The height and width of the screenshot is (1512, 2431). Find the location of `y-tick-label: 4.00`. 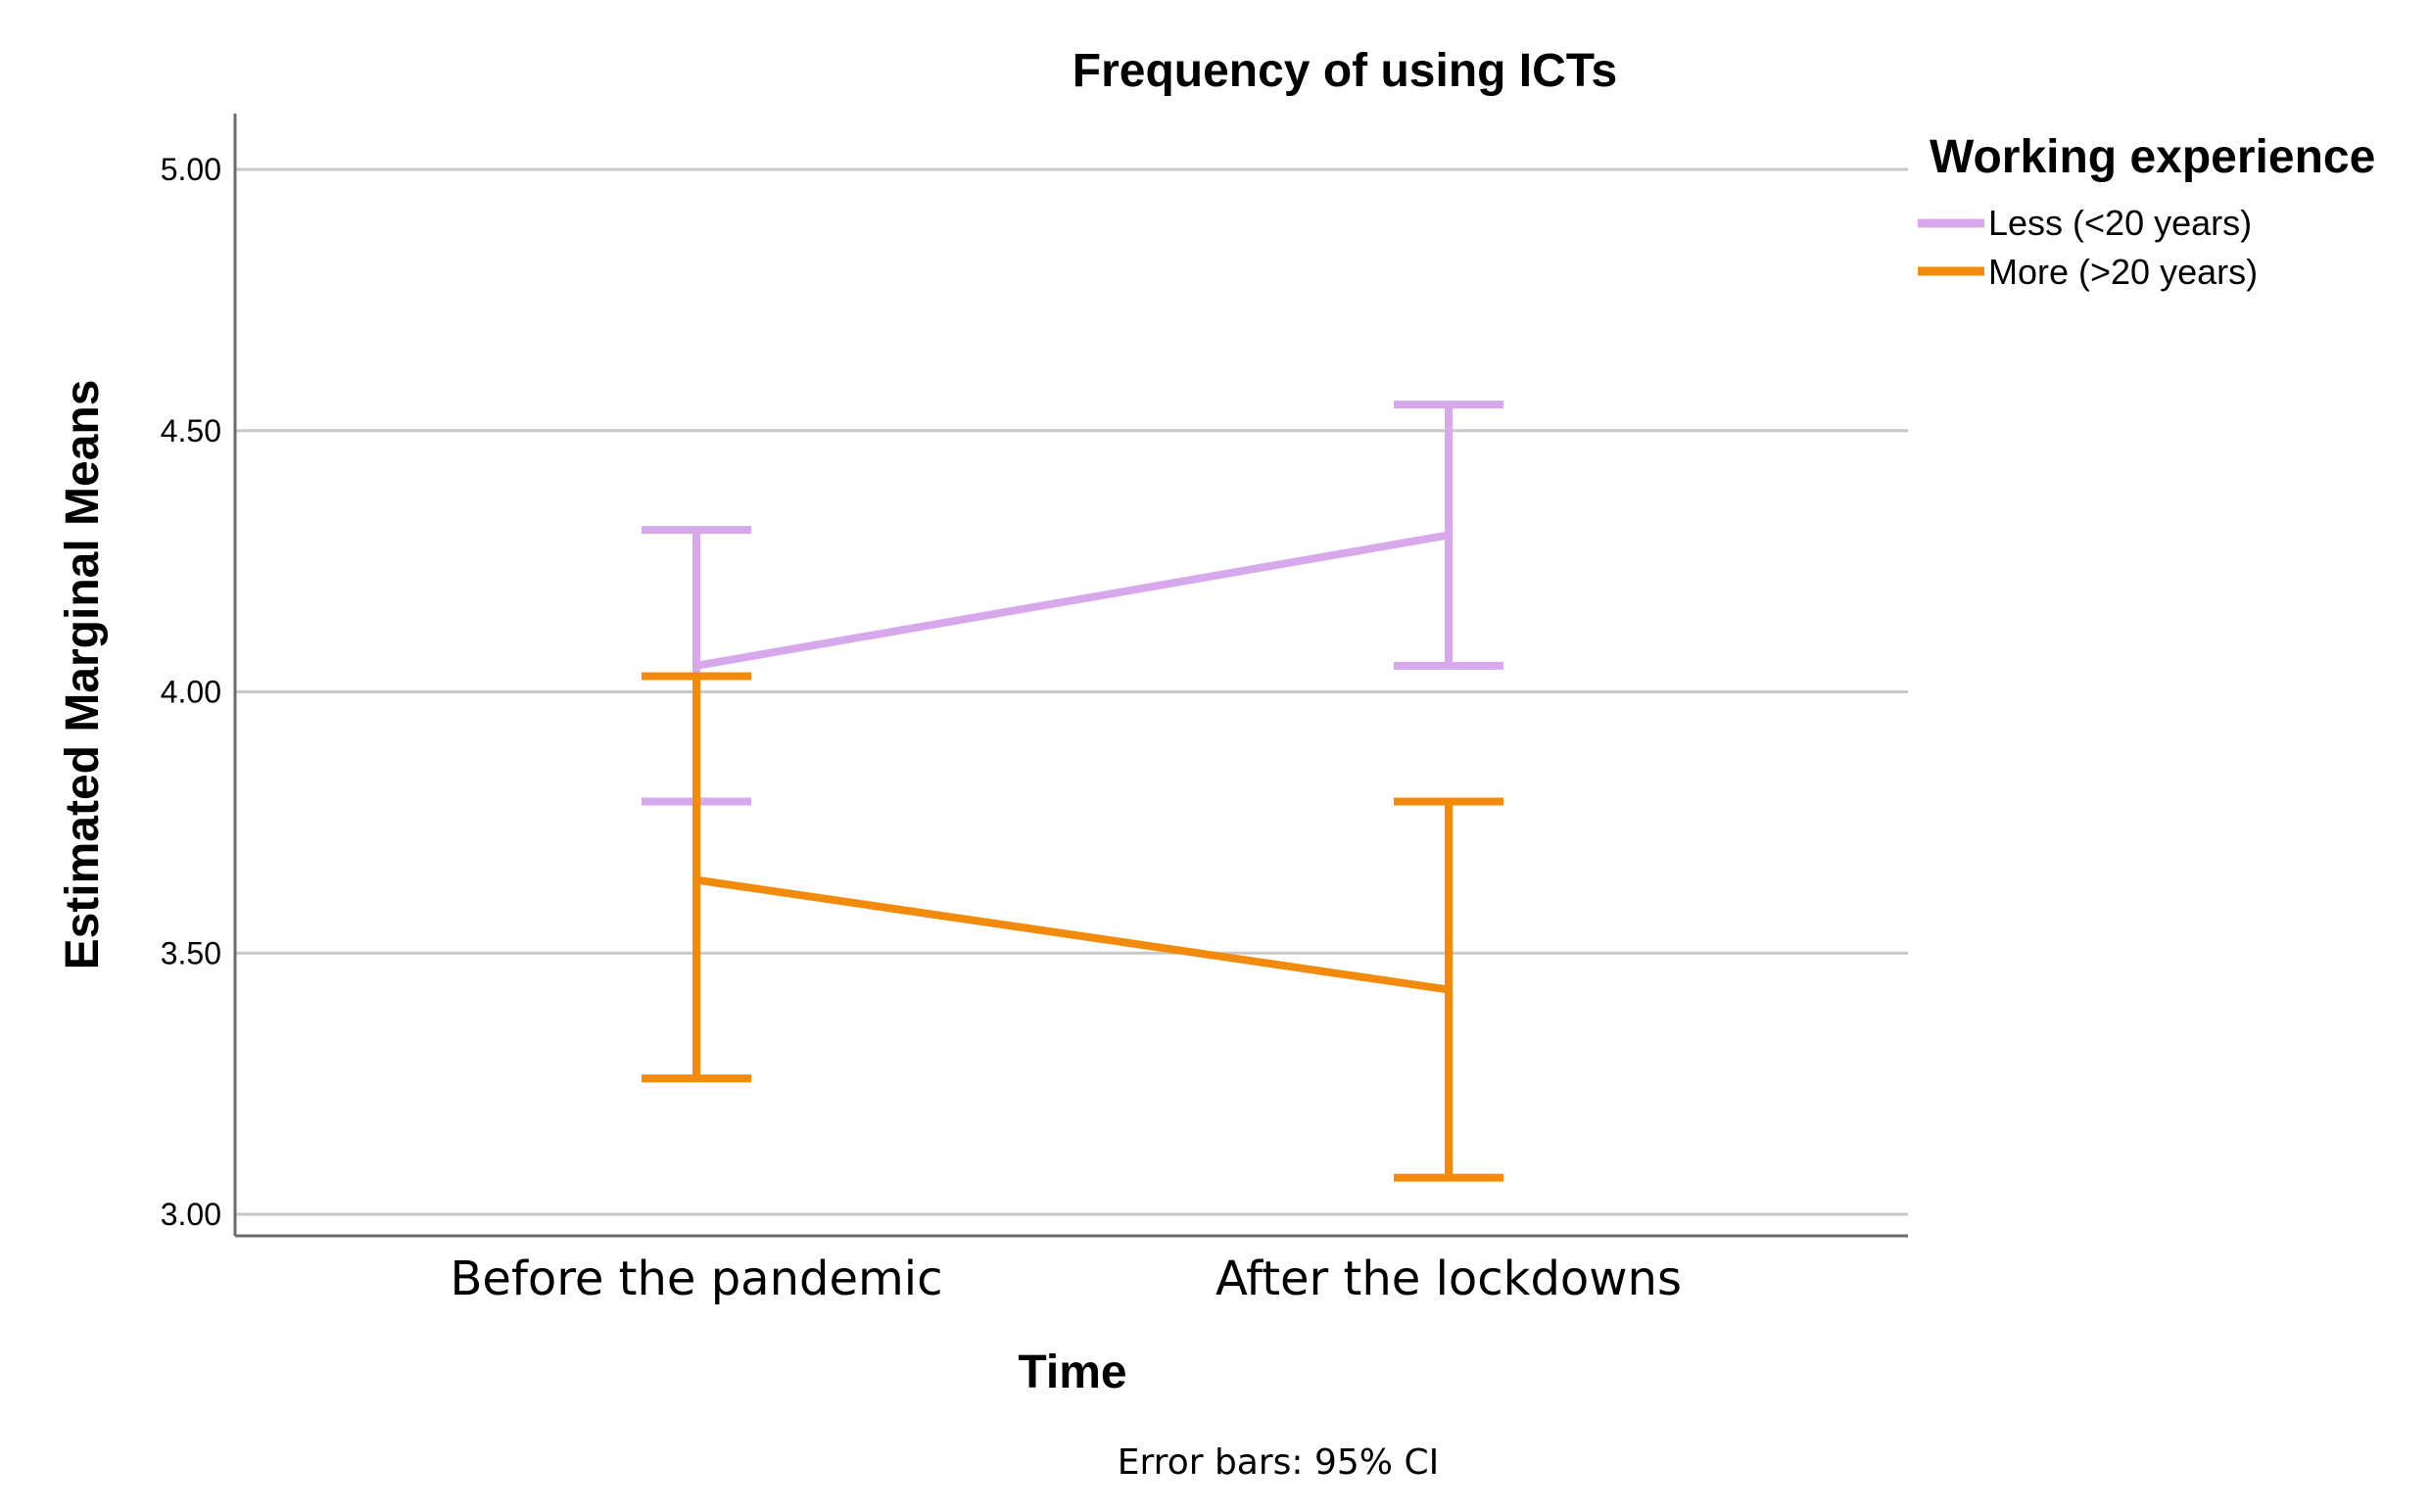

y-tick-label: 4.00 is located at coordinates (191, 692).